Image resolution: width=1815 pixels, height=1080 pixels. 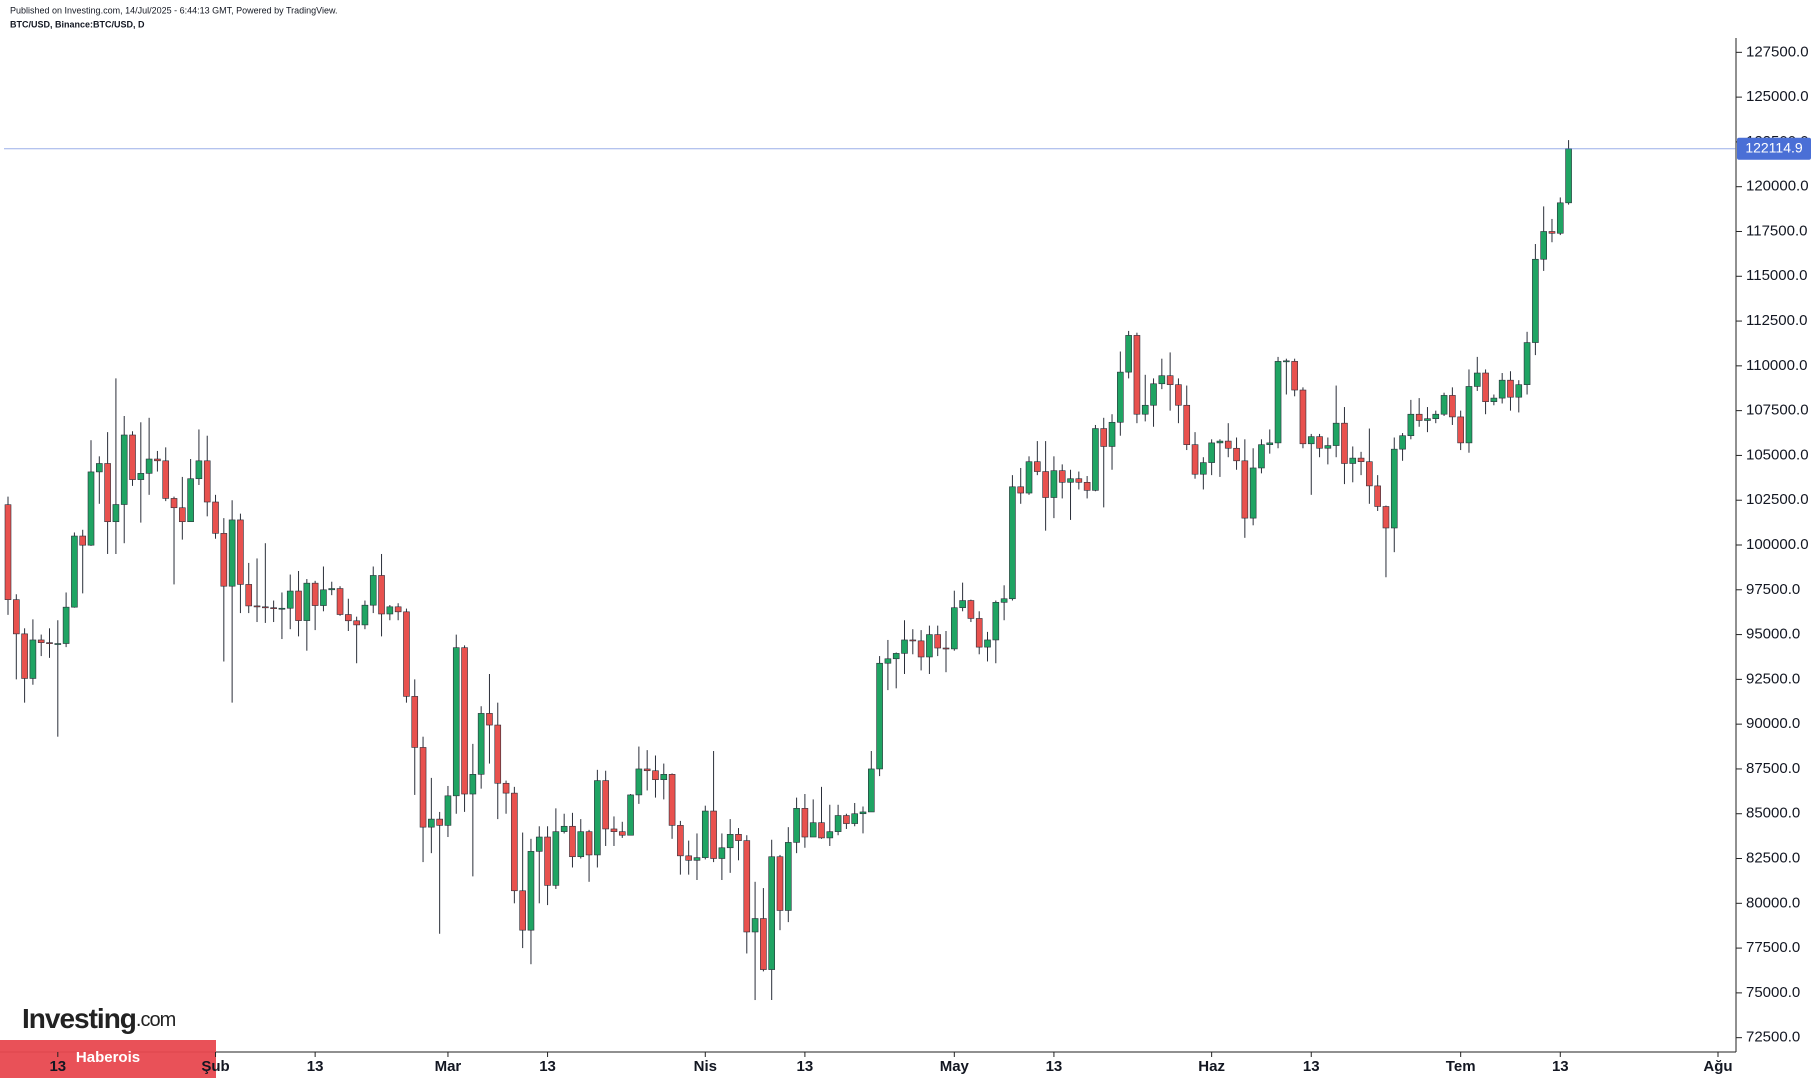 I want to click on y-tick-label: 80000.0, so click(x=1773, y=902).